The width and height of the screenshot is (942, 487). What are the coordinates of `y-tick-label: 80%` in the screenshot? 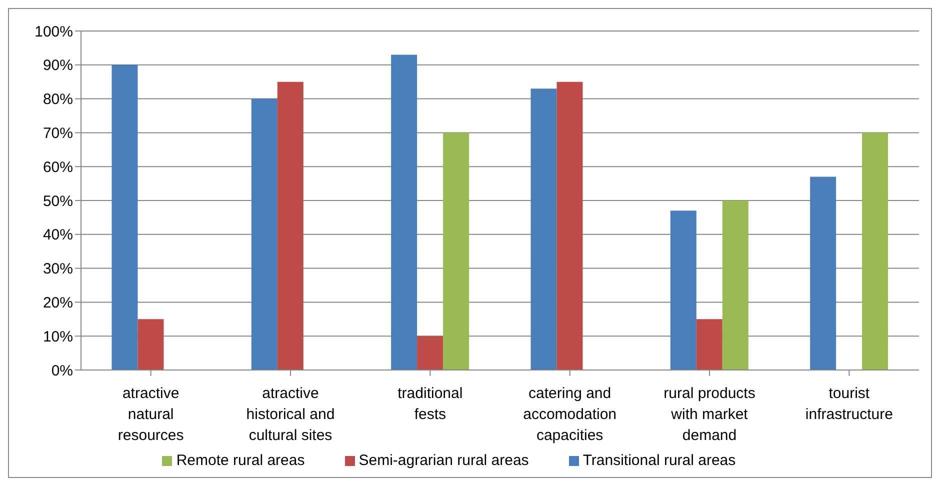 It's located at (57, 99).